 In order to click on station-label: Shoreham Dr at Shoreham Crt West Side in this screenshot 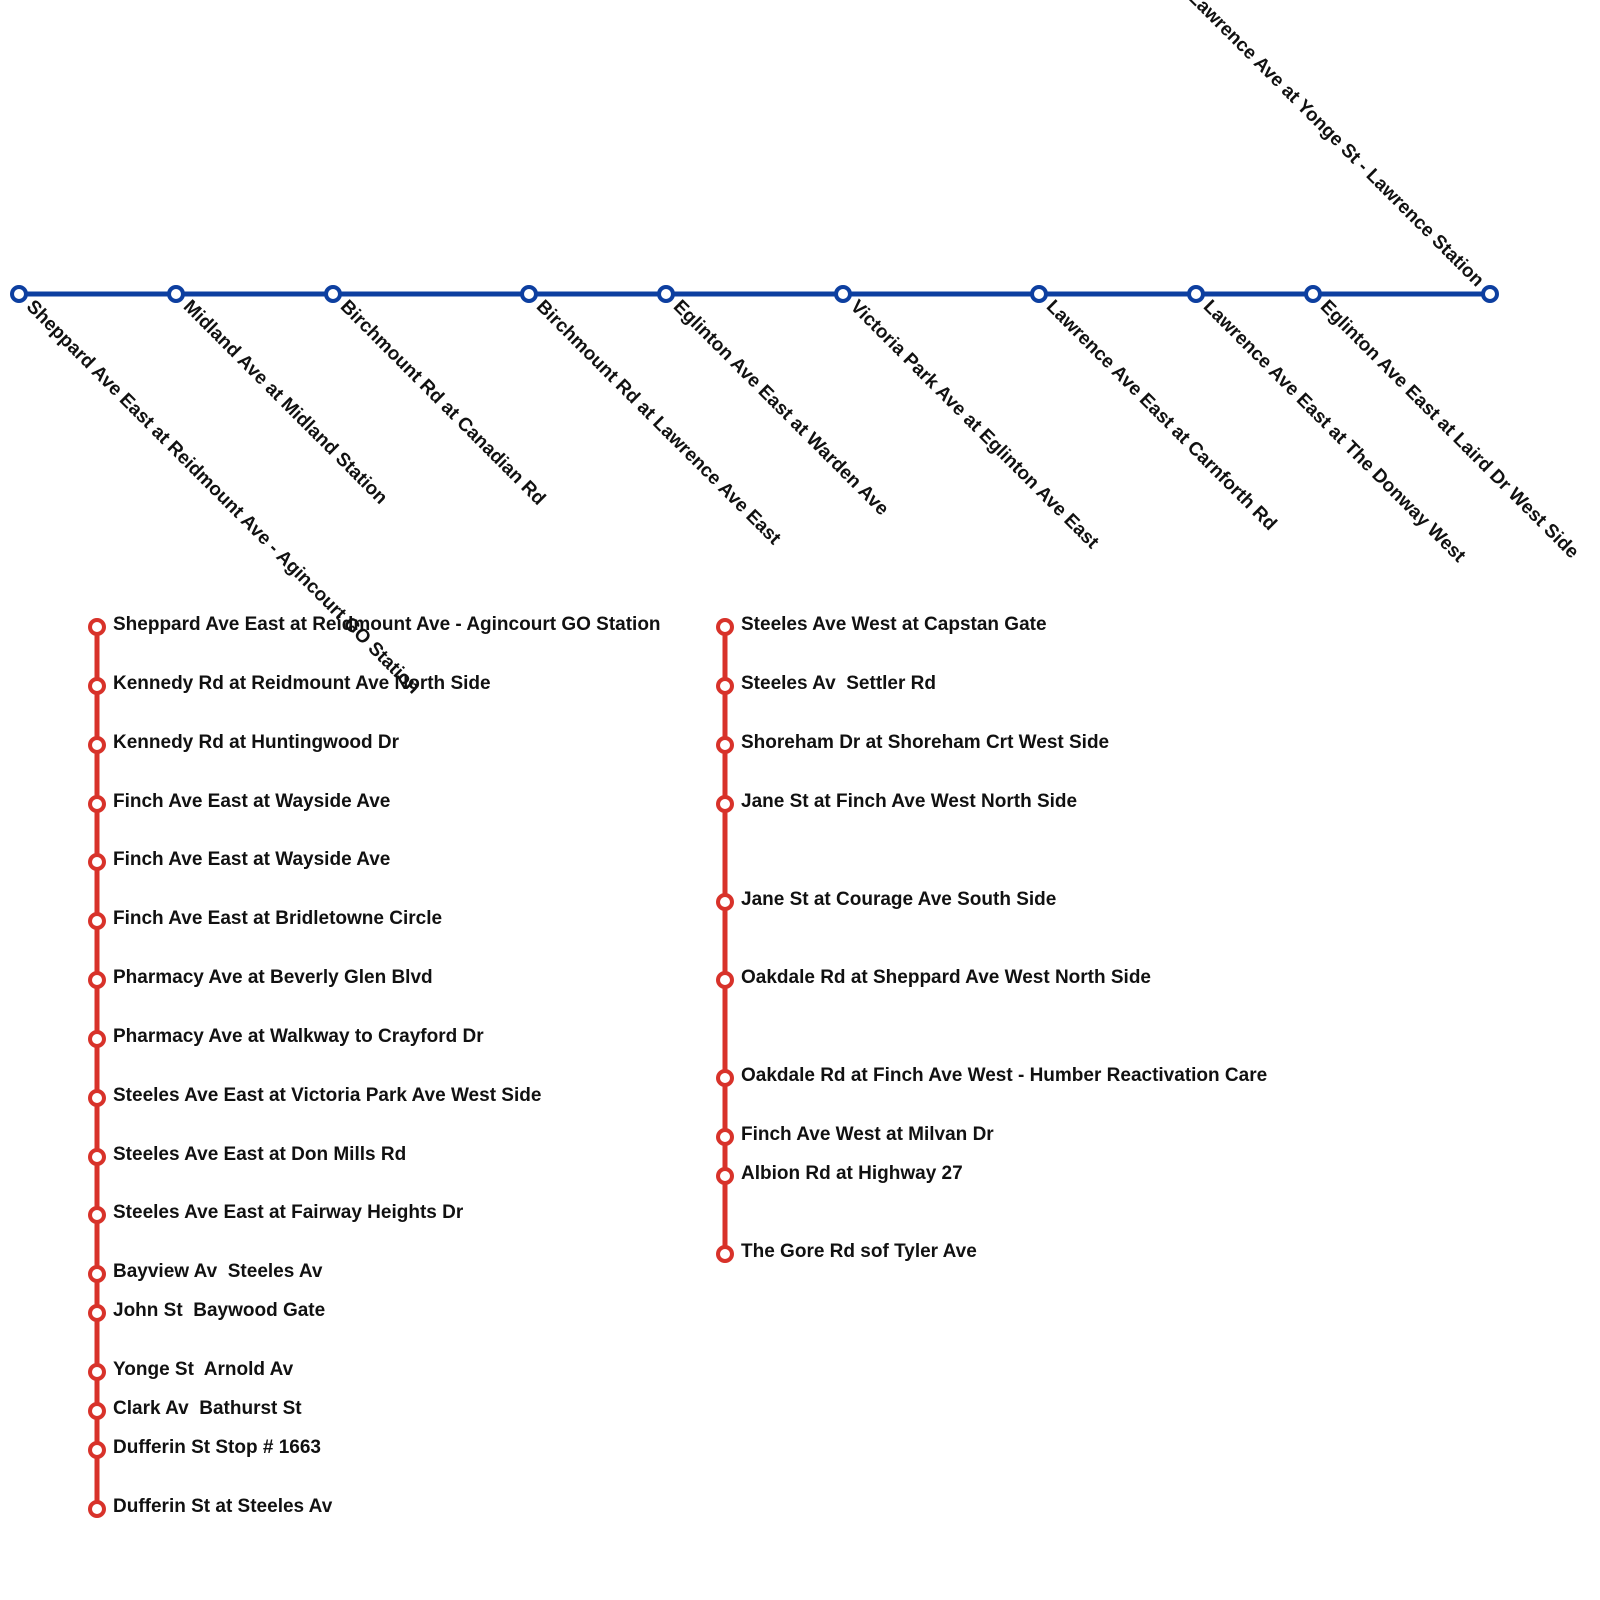, I will do `click(925, 742)`.